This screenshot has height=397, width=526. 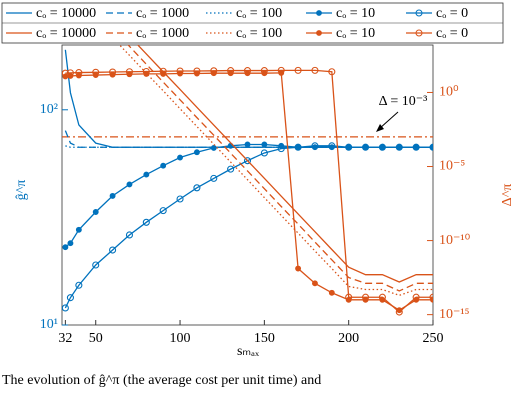 What do you see at coordinates (403, 101) in the screenshot?
I see `threshold-annotation: Δ = 10⁻³` at bounding box center [403, 101].